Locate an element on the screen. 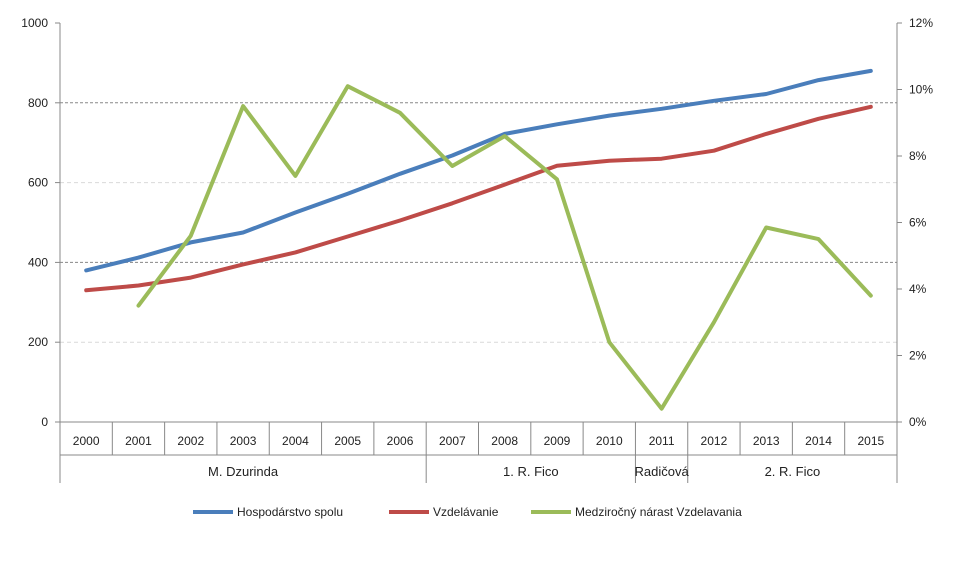 Image resolution: width=969 pixels, height=561 pixels. x-tick-label: 2012 is located at coordinates (714, 441).